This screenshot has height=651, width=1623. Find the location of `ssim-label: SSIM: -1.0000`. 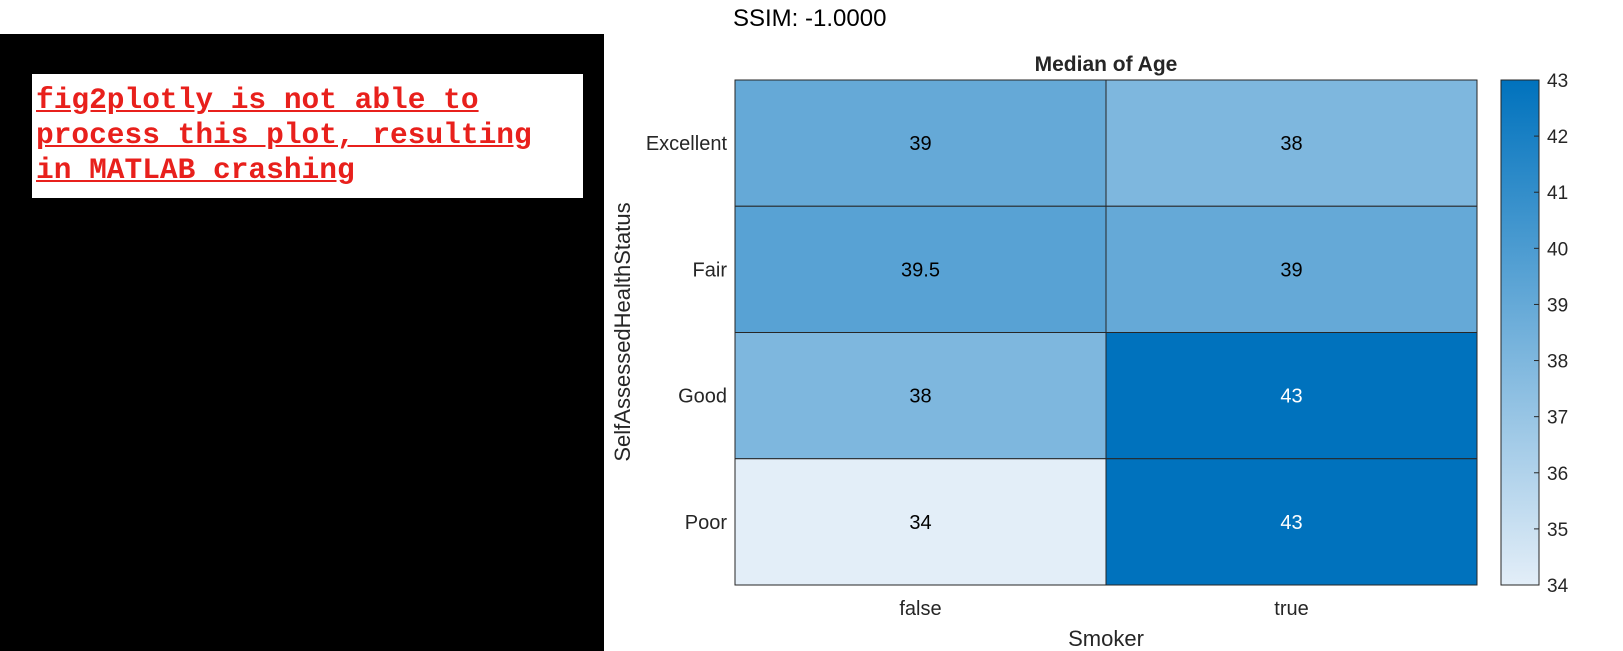

ssim-label: SSIM: -1.0000 is located at coordinates (810, 18).